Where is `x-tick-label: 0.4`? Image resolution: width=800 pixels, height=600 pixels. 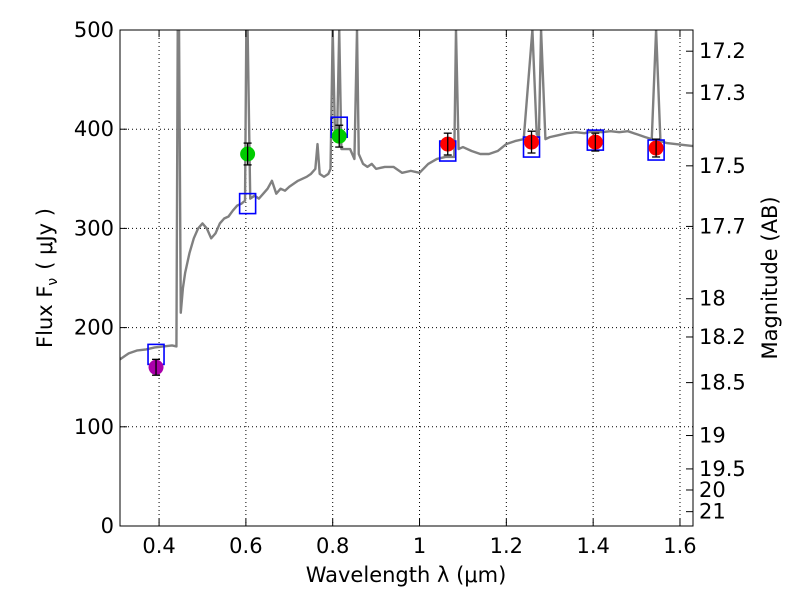
x-tick-label: 0.4 is located at coordinates (158, 546).